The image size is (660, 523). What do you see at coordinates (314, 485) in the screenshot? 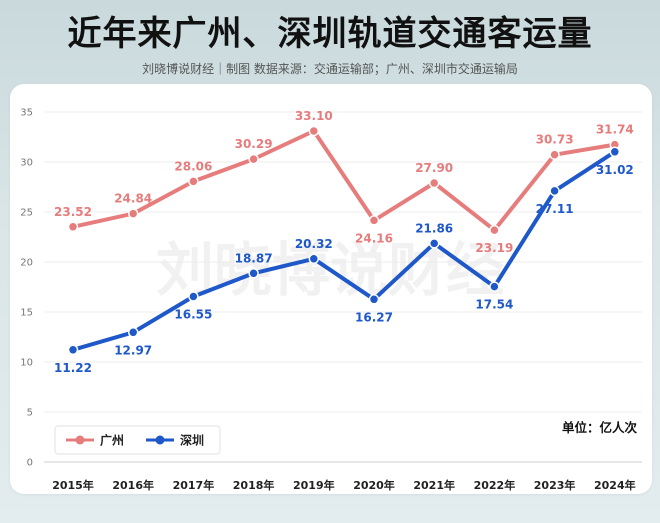
I see `x-tick-label: 2019年` at bounding box center [314, 485].